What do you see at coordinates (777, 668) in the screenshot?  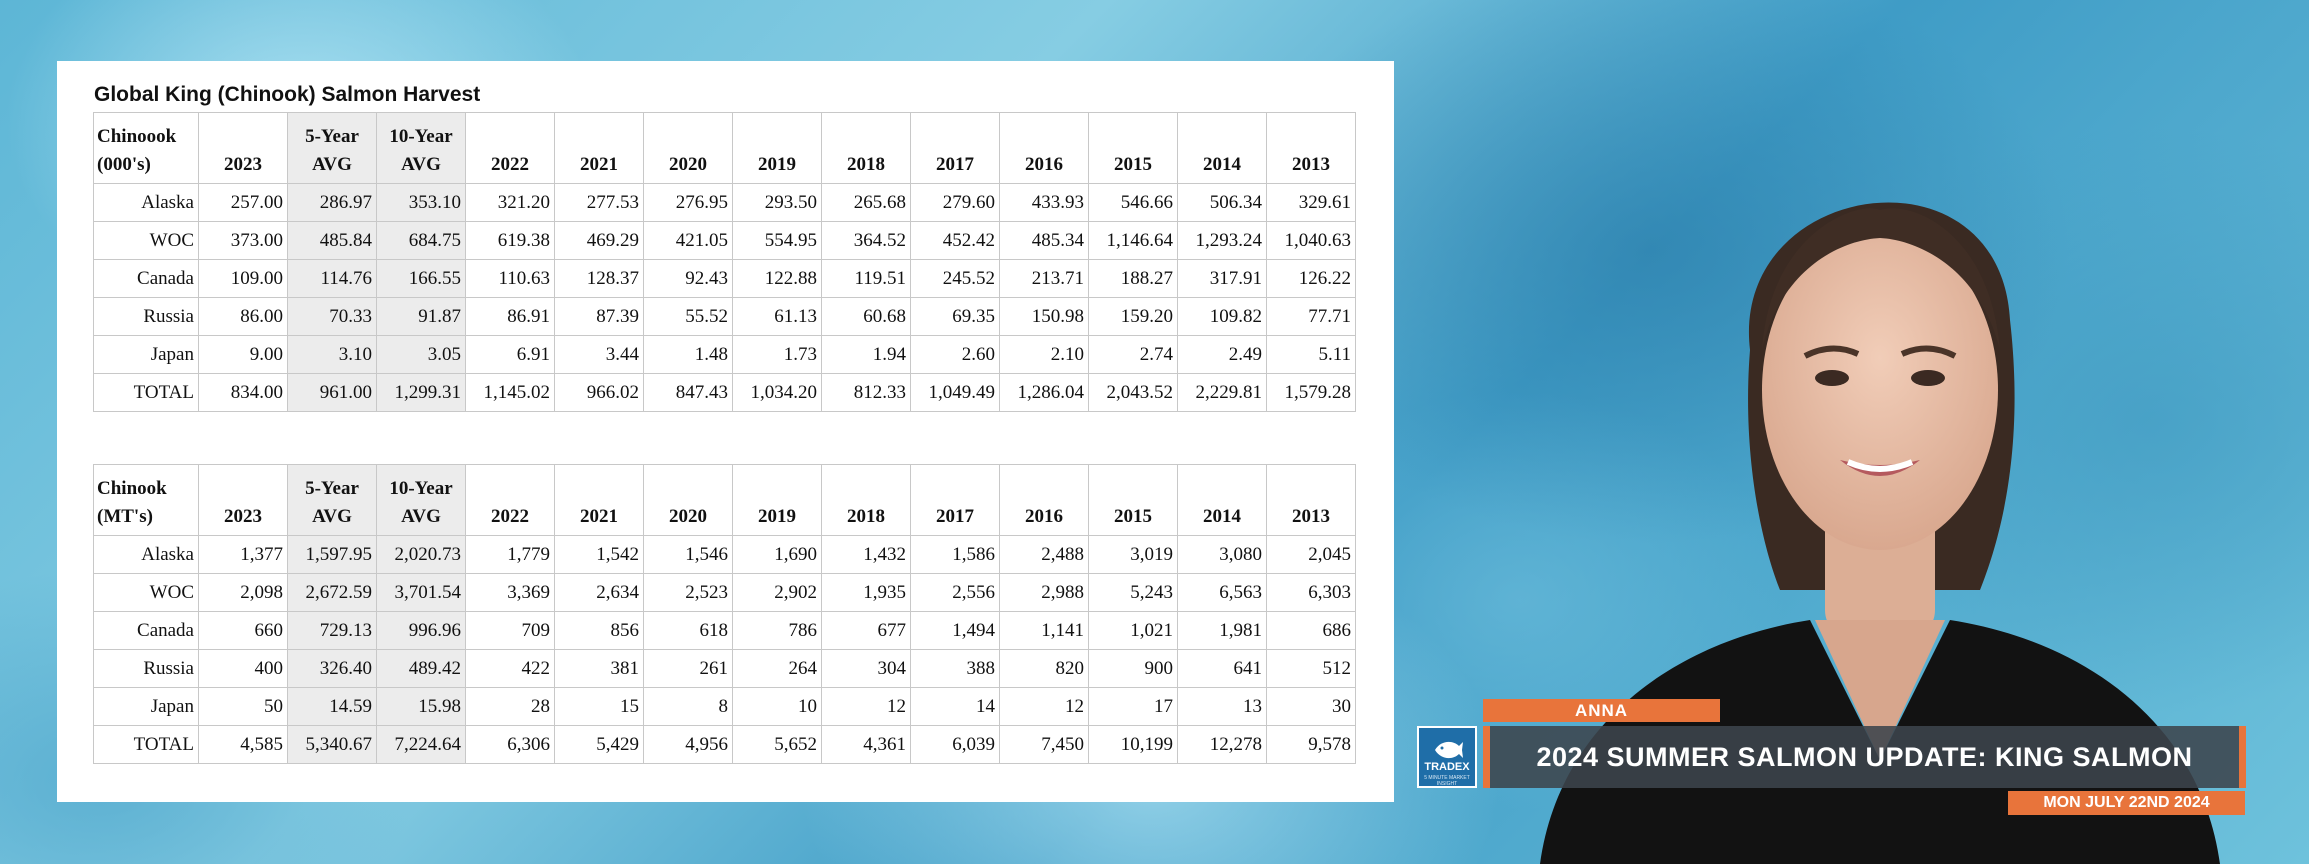 I see `table-cell: 264` at bounding box center [777, 668].